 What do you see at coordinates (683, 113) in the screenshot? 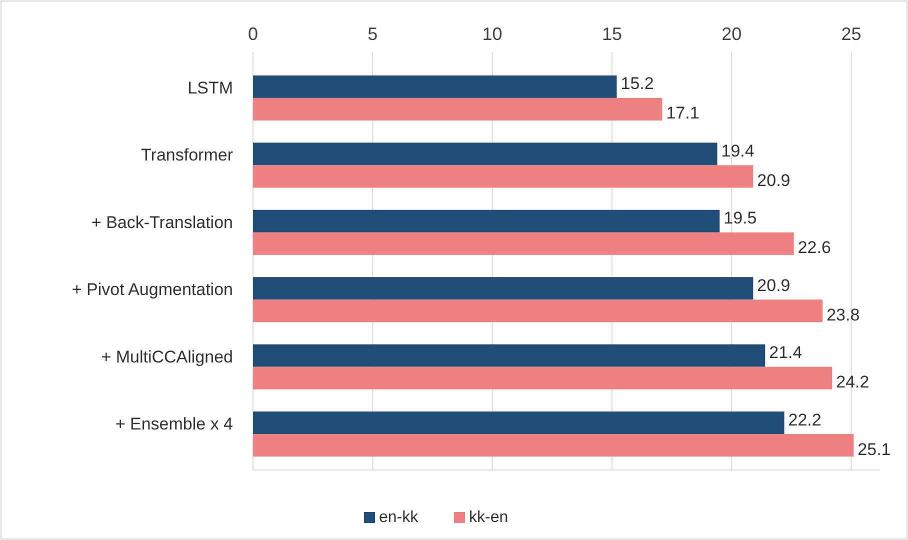
I see `data-label: 17.1` at bounding box center [683, 113].